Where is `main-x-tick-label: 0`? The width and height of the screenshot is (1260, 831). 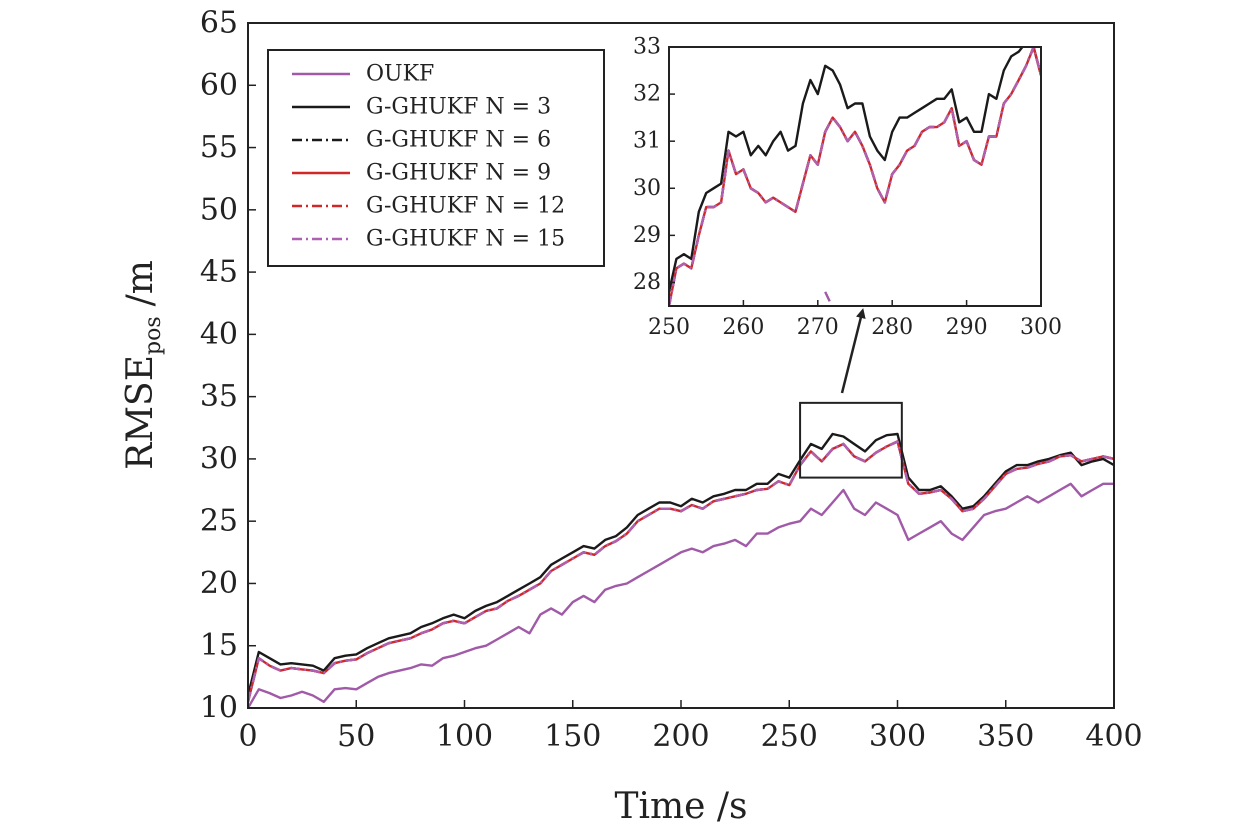 main-x-tick-label: 0 is located at coordinates (247, 736).